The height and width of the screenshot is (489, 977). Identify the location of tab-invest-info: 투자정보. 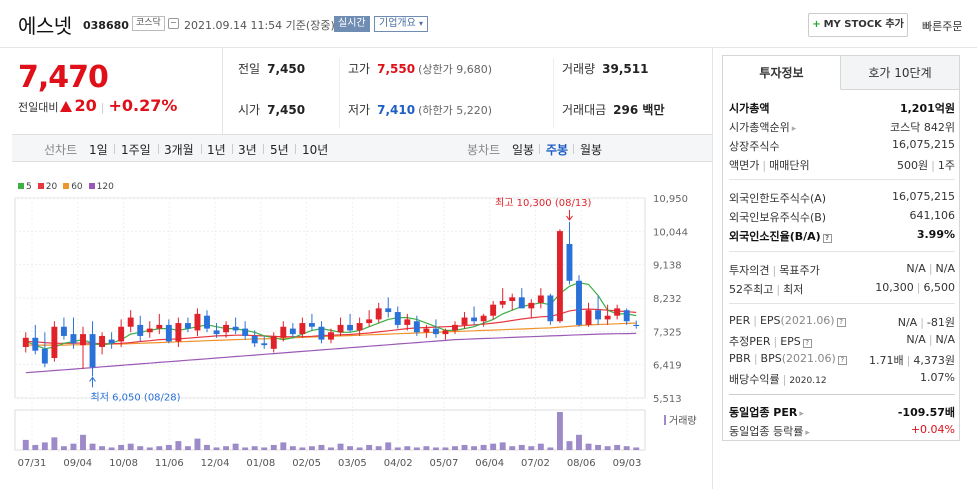
(782, 73).